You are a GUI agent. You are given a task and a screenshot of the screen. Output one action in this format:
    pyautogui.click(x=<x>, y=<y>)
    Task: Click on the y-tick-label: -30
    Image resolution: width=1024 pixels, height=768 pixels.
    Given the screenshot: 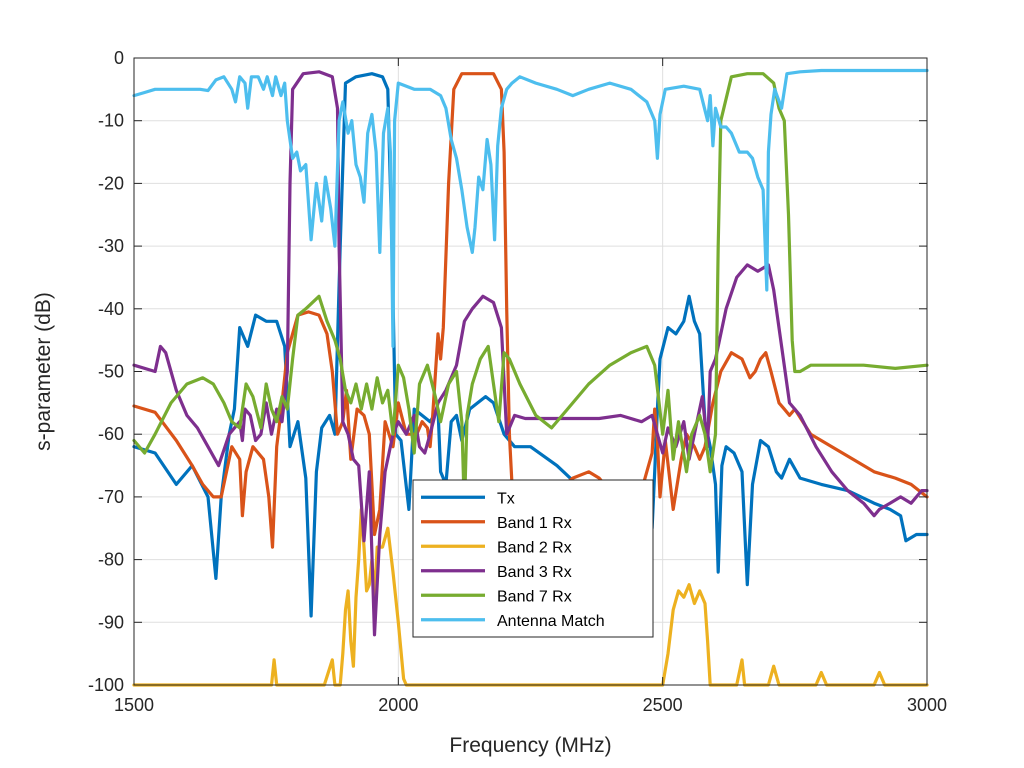 What is the action you would take?
    pyautogui.click(x=111, y=246)
    